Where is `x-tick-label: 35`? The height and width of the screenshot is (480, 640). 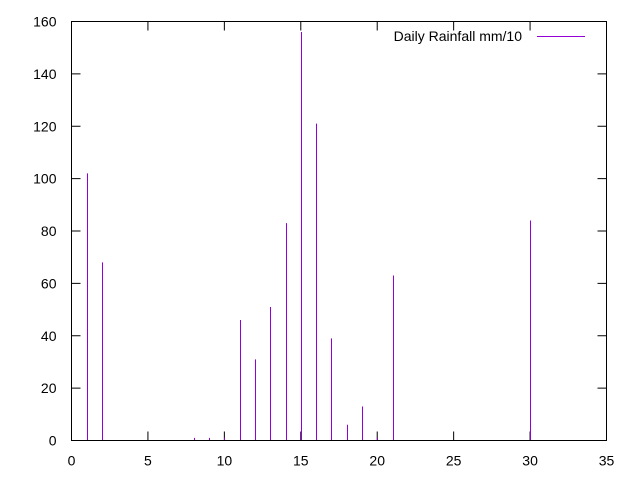 x-tick-label: 35 is located at coordinates (607, 461).